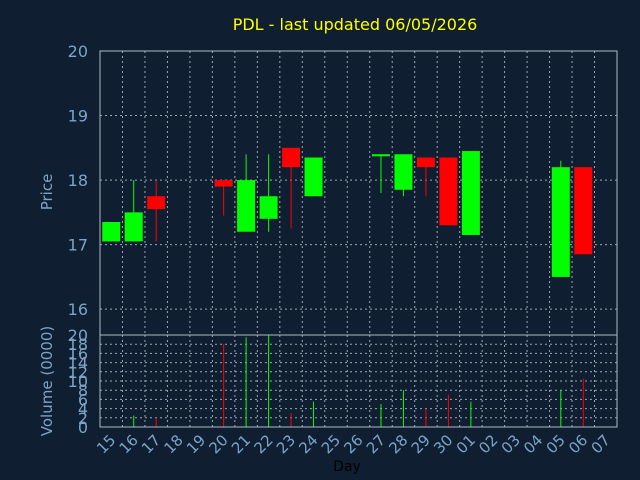 This screenshot has height=480, width=640. I want to click on volume-tick-label: 8, so click(83, 390).